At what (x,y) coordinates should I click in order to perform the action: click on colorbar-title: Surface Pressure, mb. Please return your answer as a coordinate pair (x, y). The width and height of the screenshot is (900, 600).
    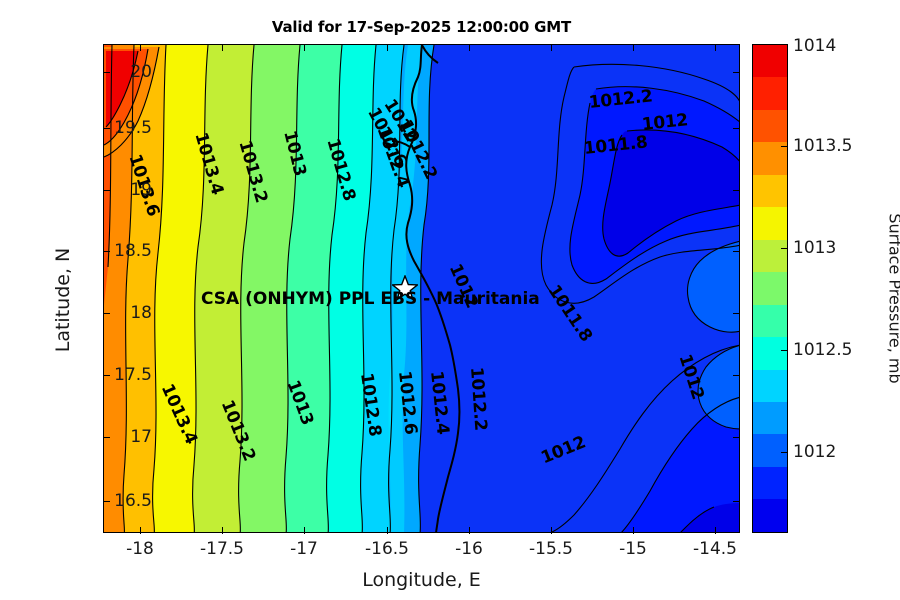
    Looking at the image, I should click on (892, 298).